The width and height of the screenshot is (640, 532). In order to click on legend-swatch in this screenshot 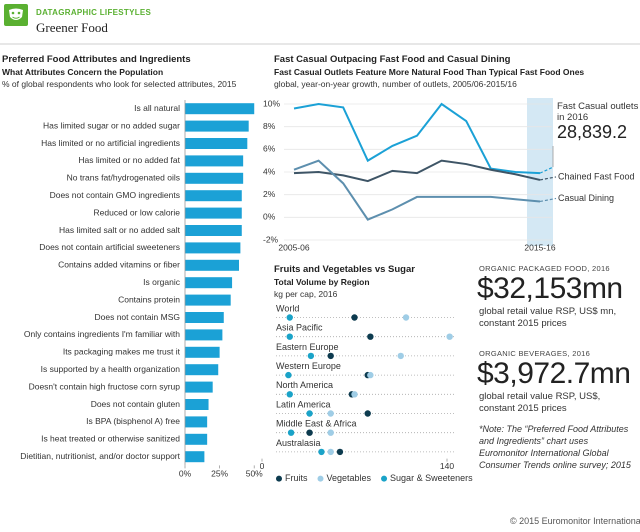, I will do `click(279, 478)`.